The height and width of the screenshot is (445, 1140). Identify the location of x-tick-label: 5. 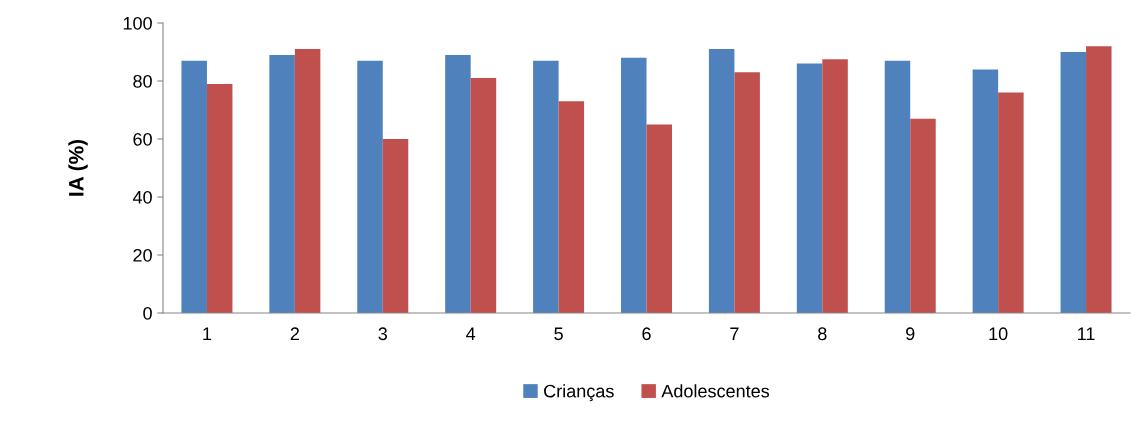
(558, 334).